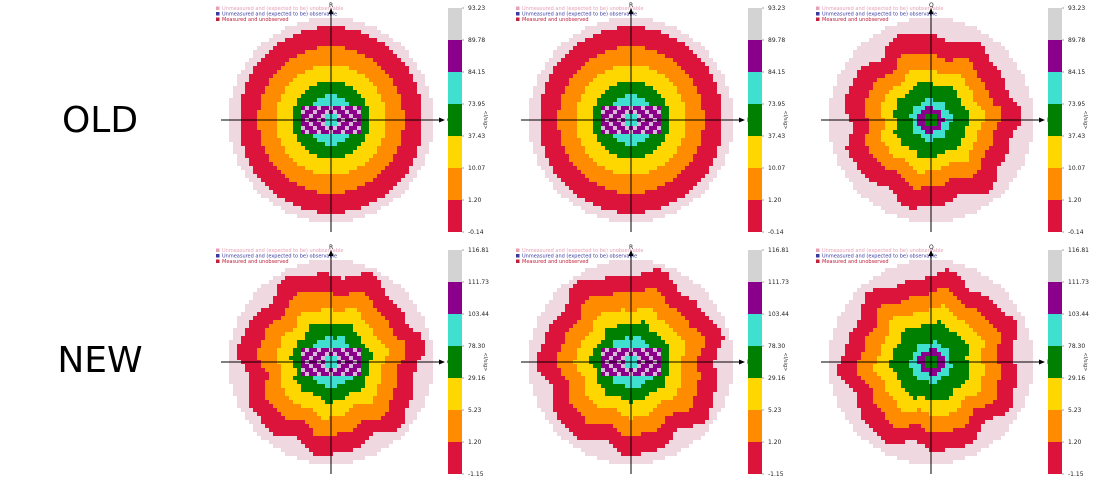 This screenshot has height=484, width=1106. Describe the element at coordinates (331, 5) in the screenshot. I see `v-axis-label: R` at that location.